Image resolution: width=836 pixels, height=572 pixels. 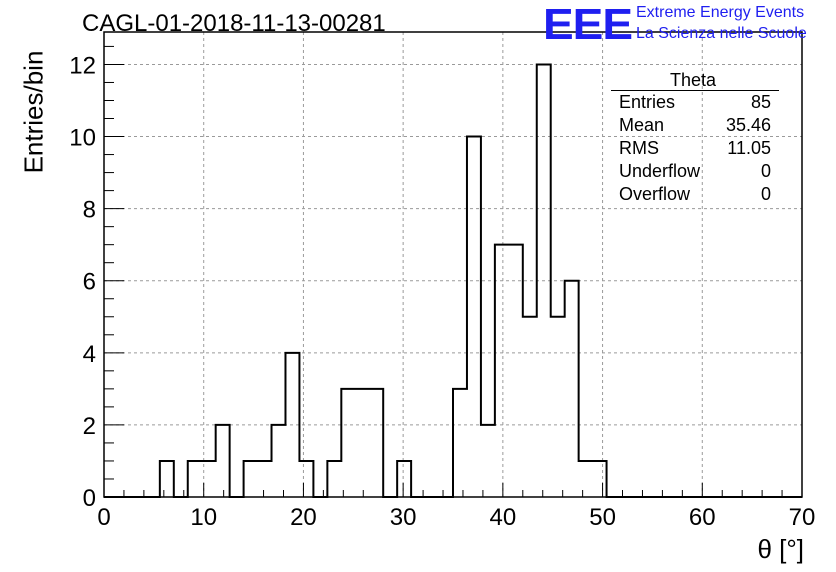 What do you see at coordinates (89, 354) in the screenshot?
I see `y-tick-label: 4` at bounding box center [89, 354].